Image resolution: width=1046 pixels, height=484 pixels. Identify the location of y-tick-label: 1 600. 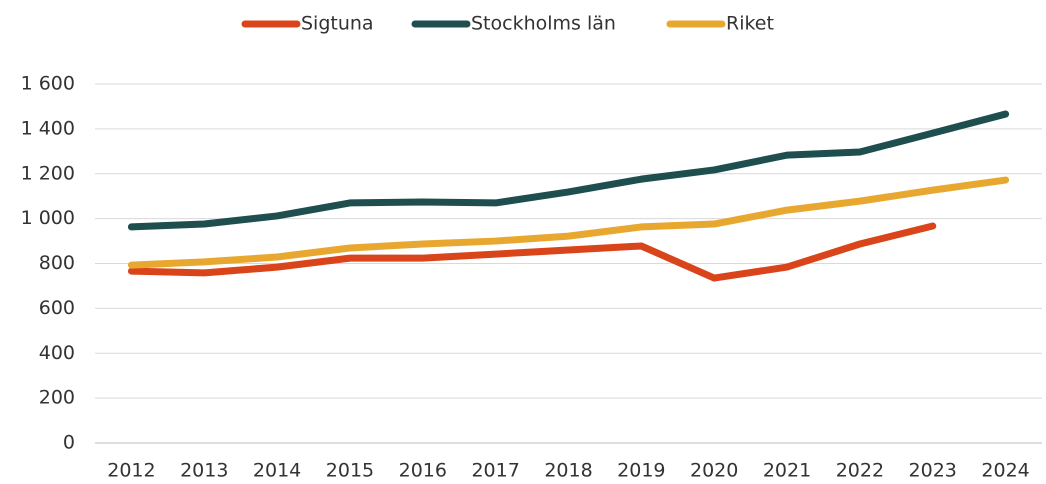
(48, 84).